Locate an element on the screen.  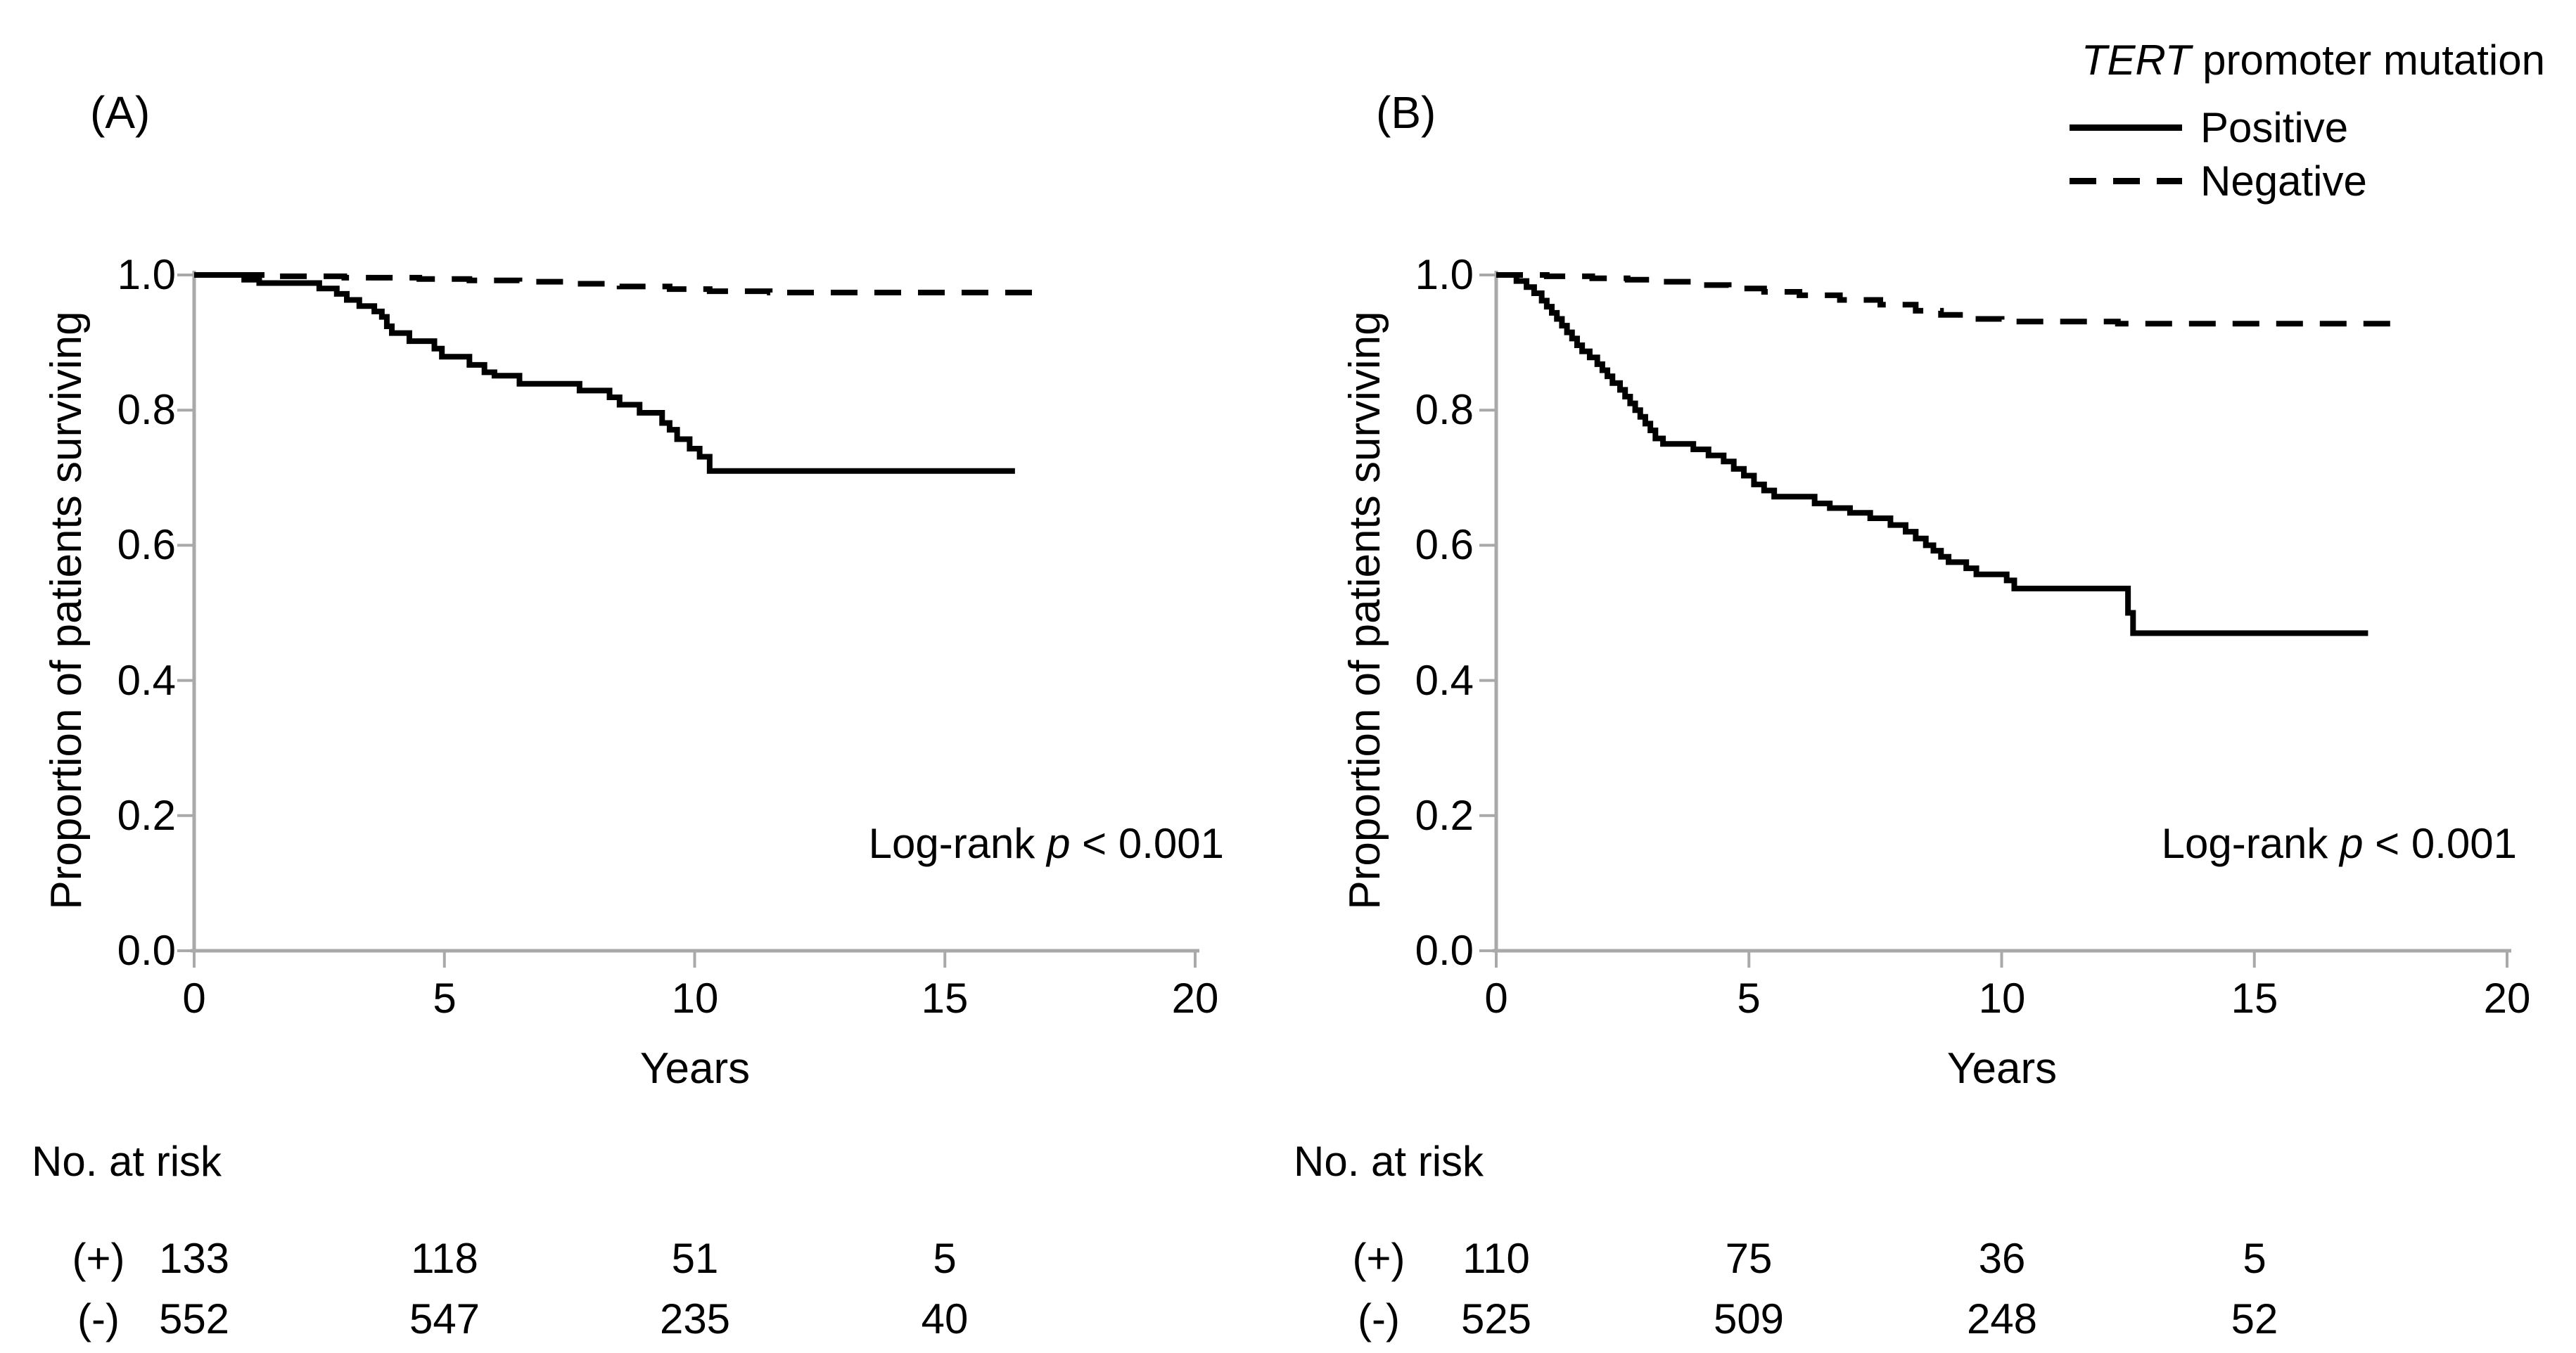
logrank-annotation-a: Log-rank p < 0.001 is located at coordinates (963, 844).